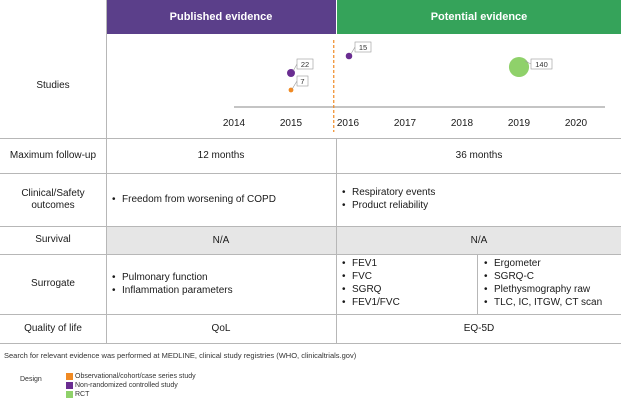 This screenshot has width=621, height=406. Describe the element at coordinates (348, 123) in the screenshot. I see `x-tick-label: 2016` at that location.